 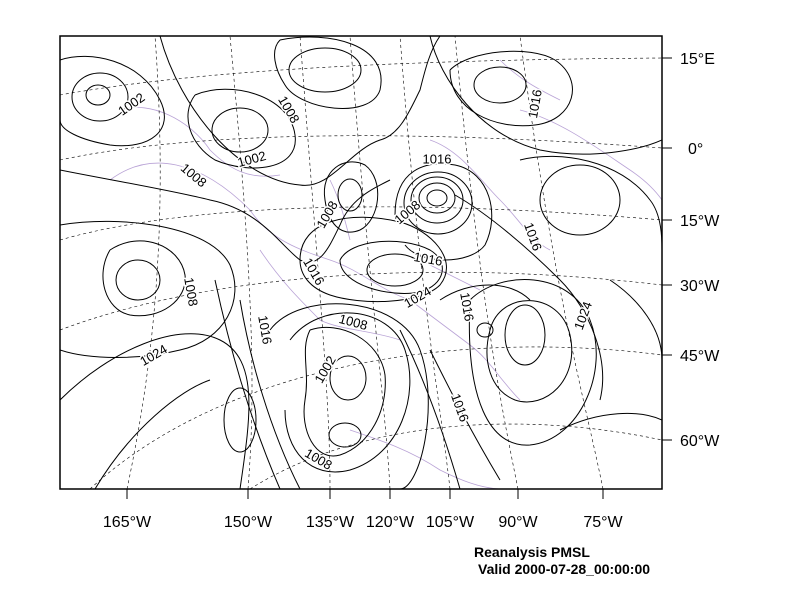 What do you see at coordinates (363, 522) in the screenshot?
I see `lon-labels: 165°W 150°W 135°W 120°W 105°W 90°W 75°W` at bounding box center [363, 522].